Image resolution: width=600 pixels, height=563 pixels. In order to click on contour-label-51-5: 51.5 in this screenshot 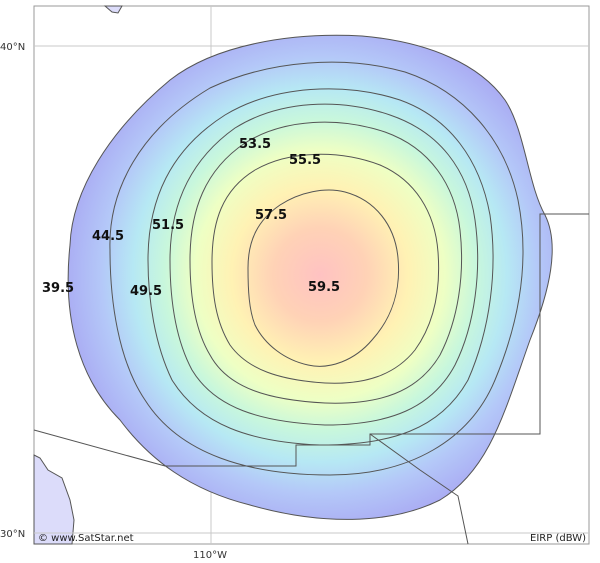, I will do `click(168, 225)`.